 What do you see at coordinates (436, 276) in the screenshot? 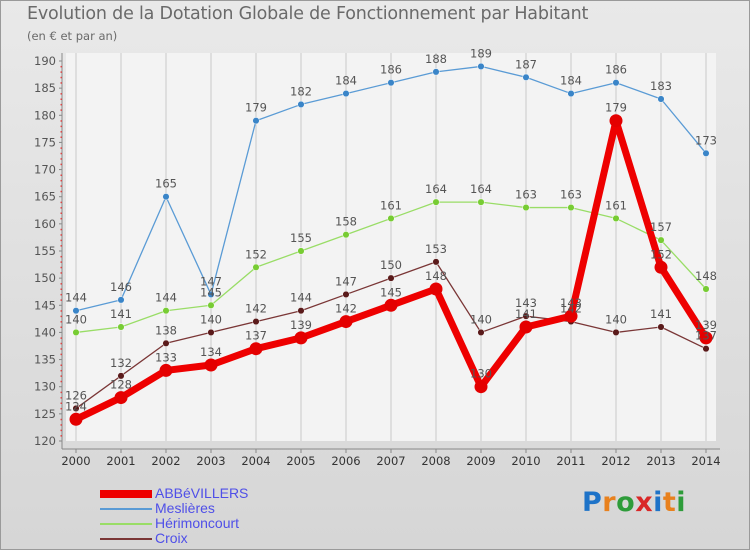
I see `data-label: 148` at bounding box center [436, 276].